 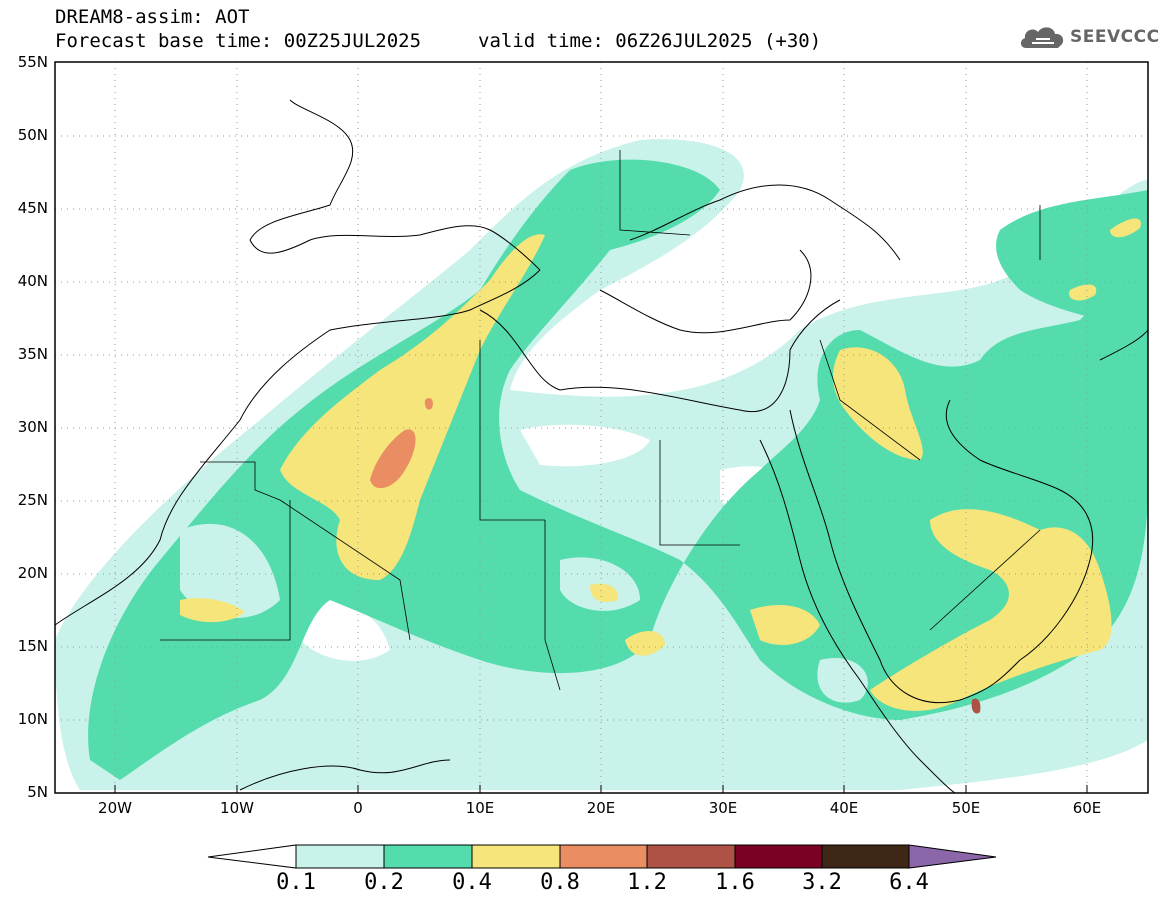 What do you see at coordinates (32, 208) in the screenshot?
I see `lat-label: 45N` at bounding box center [32, 208].